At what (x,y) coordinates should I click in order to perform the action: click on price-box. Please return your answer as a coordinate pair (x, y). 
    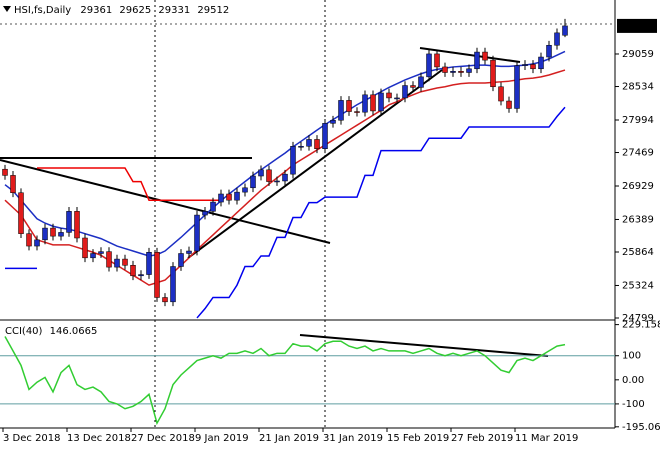
    Looking at the image, I should click on (637, 25).